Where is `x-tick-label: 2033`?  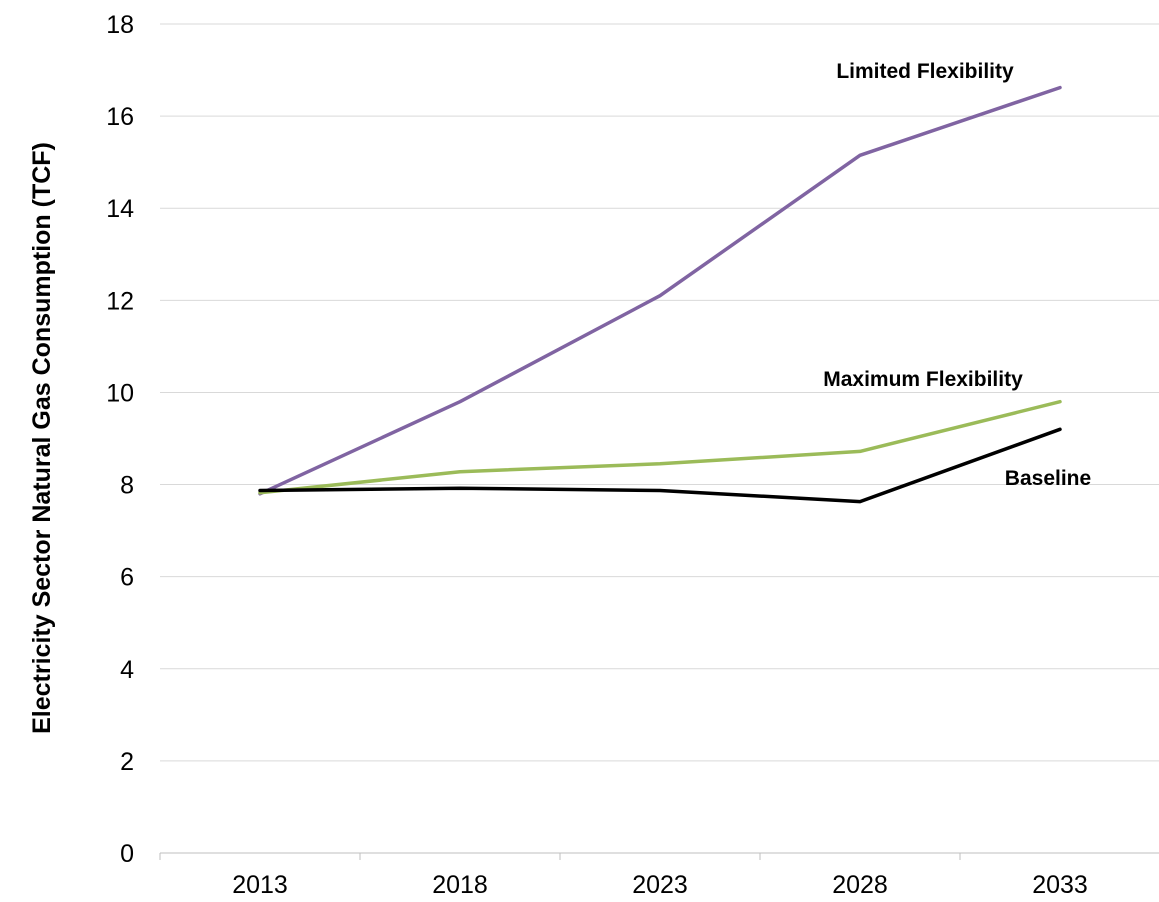 x-tick-label: 2033 is located at coordinates (1060, 885).